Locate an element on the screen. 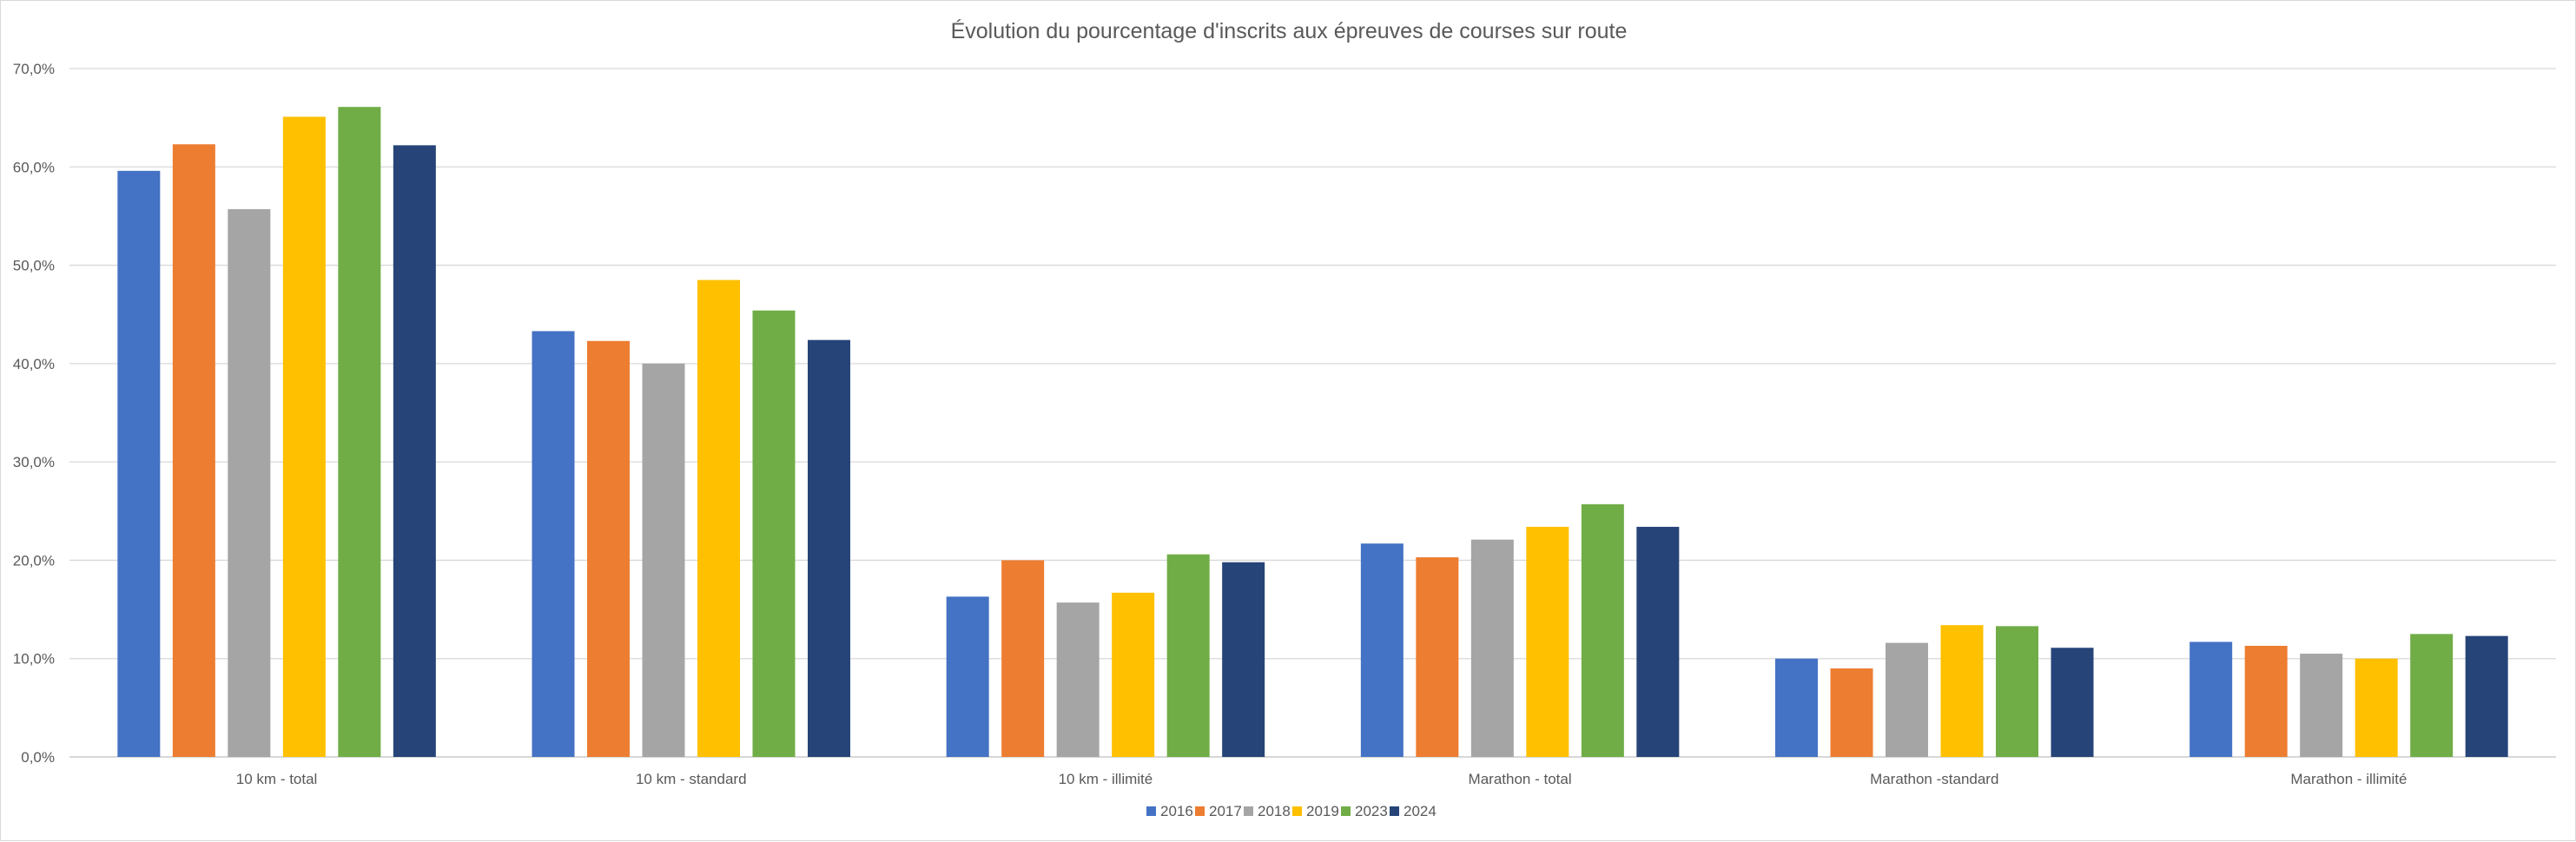 The height and width of the screenshot is (842, 2576). x-category-label: 10 km - total is located at coordinates (277, 779).